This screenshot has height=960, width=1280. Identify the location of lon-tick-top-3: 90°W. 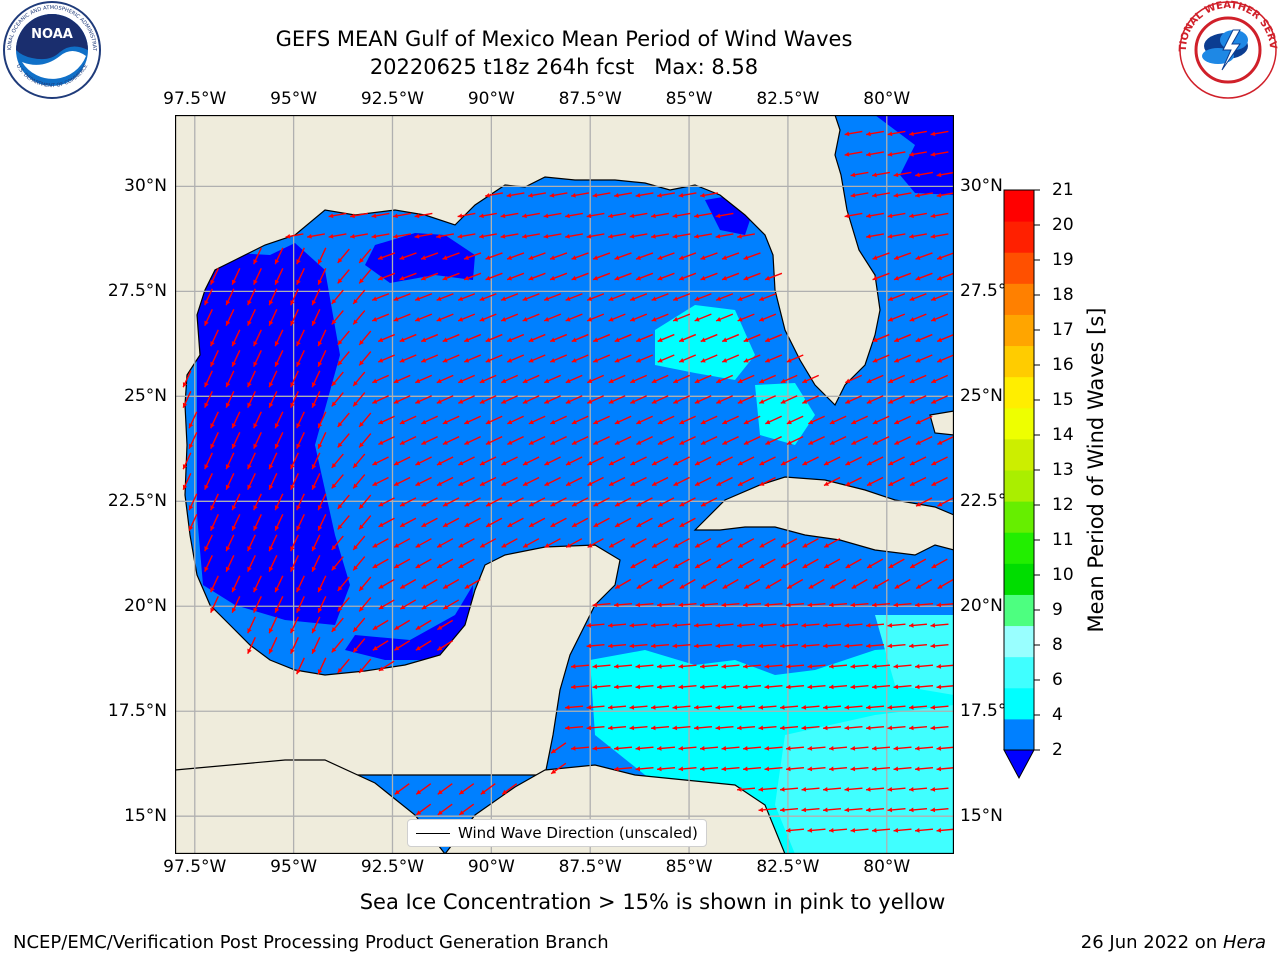
(491, 99).